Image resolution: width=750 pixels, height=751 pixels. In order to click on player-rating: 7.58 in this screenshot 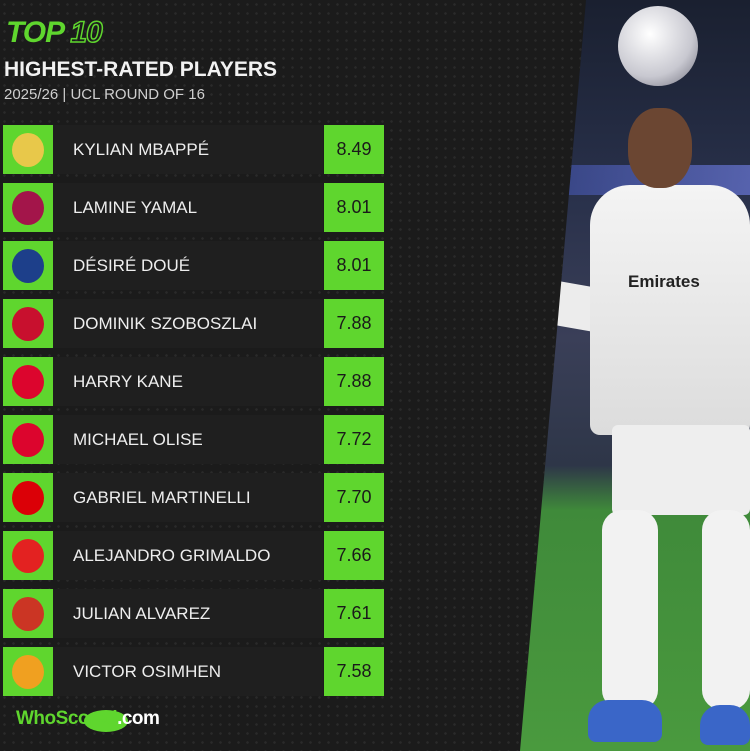, I will do `click(354, 671)`.